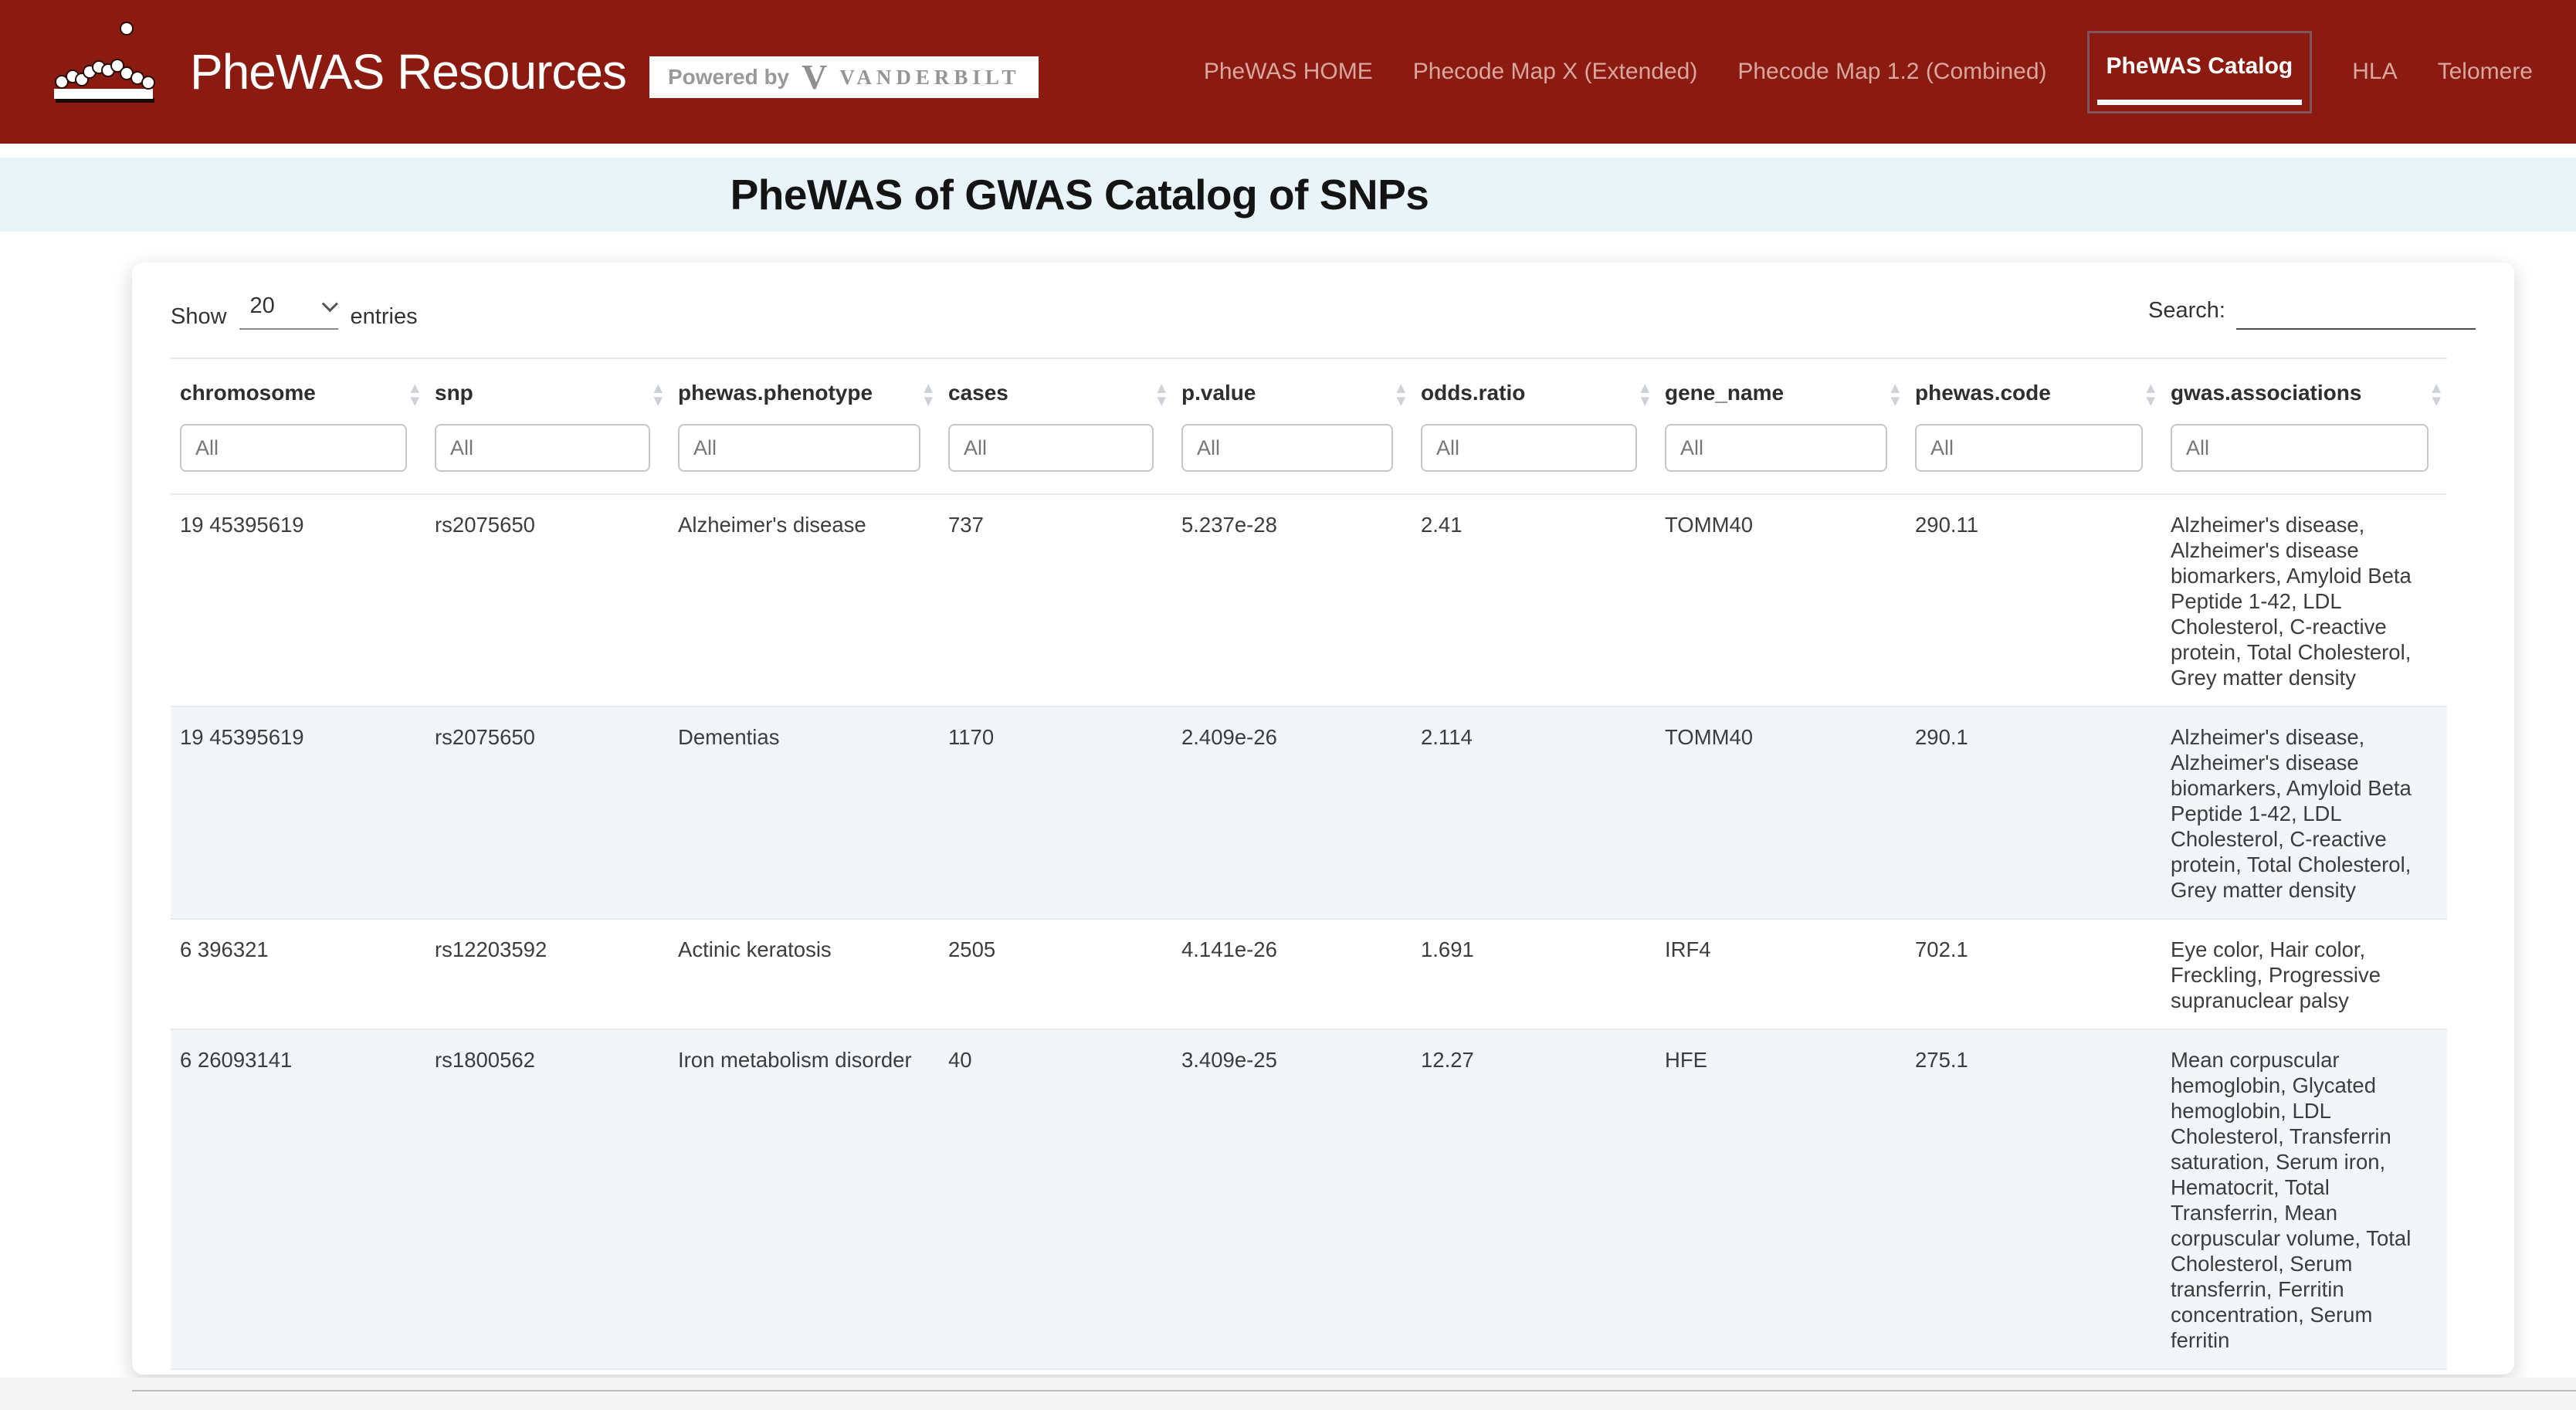  What do you see at coordinates (1725, 393) in the screenshot?
I see `column-header-label: gene_name` at bounding box center [1725, 393].